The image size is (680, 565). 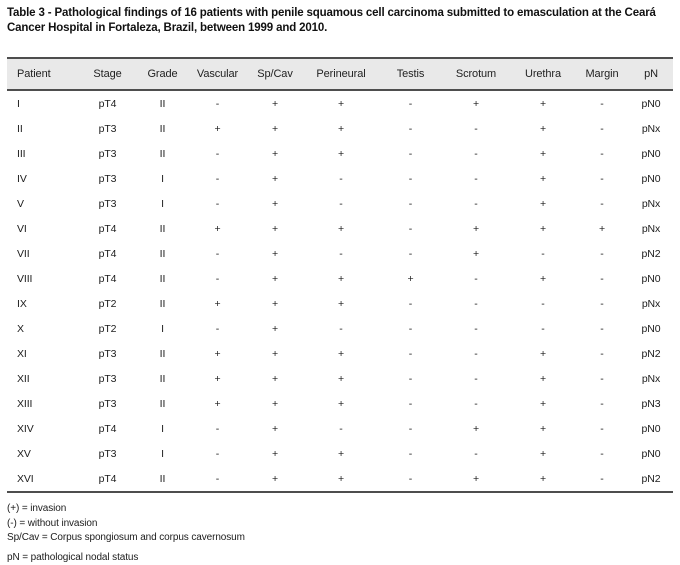 I want to click on header-cell-sp-cav: Sp/Cav, so click(x=275, y=74).